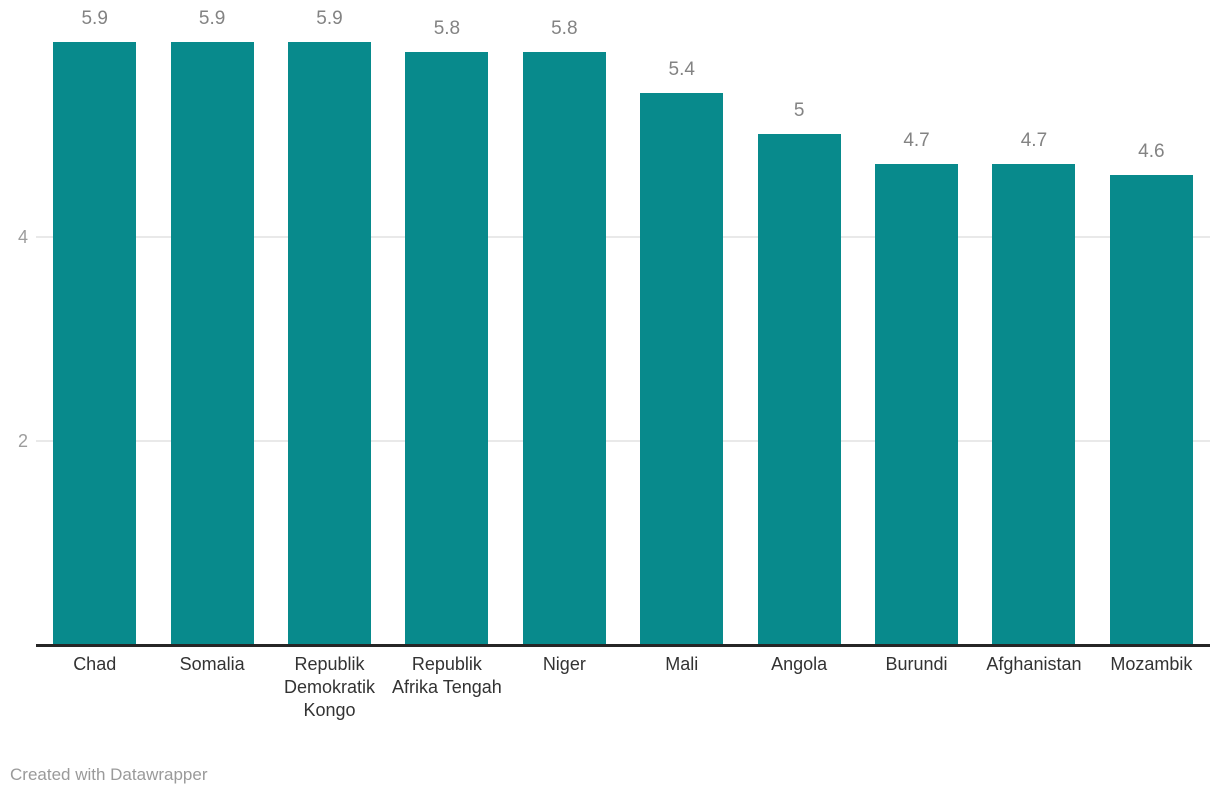 The height and width of the screenshot is (804, 1220). What do you see at coordinates (212, 664) in the screenshot?
I see `x-axis-label: Somalia` at bounding box center [212, 664].